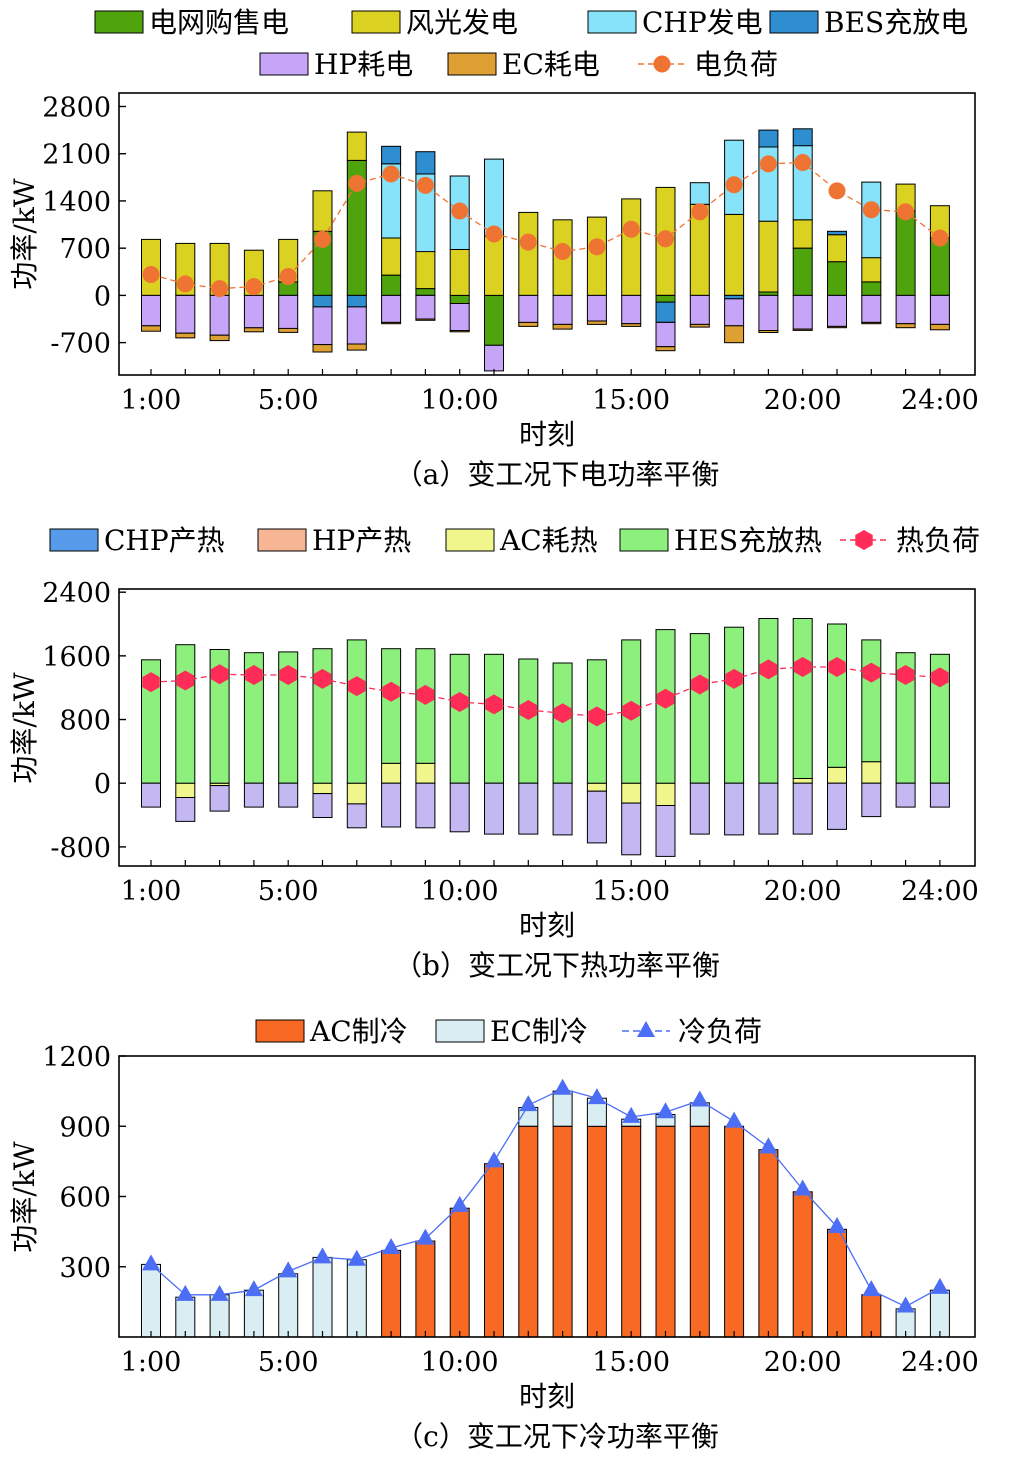  I want to click on y-tick-label: 900, so click(85, 1127).